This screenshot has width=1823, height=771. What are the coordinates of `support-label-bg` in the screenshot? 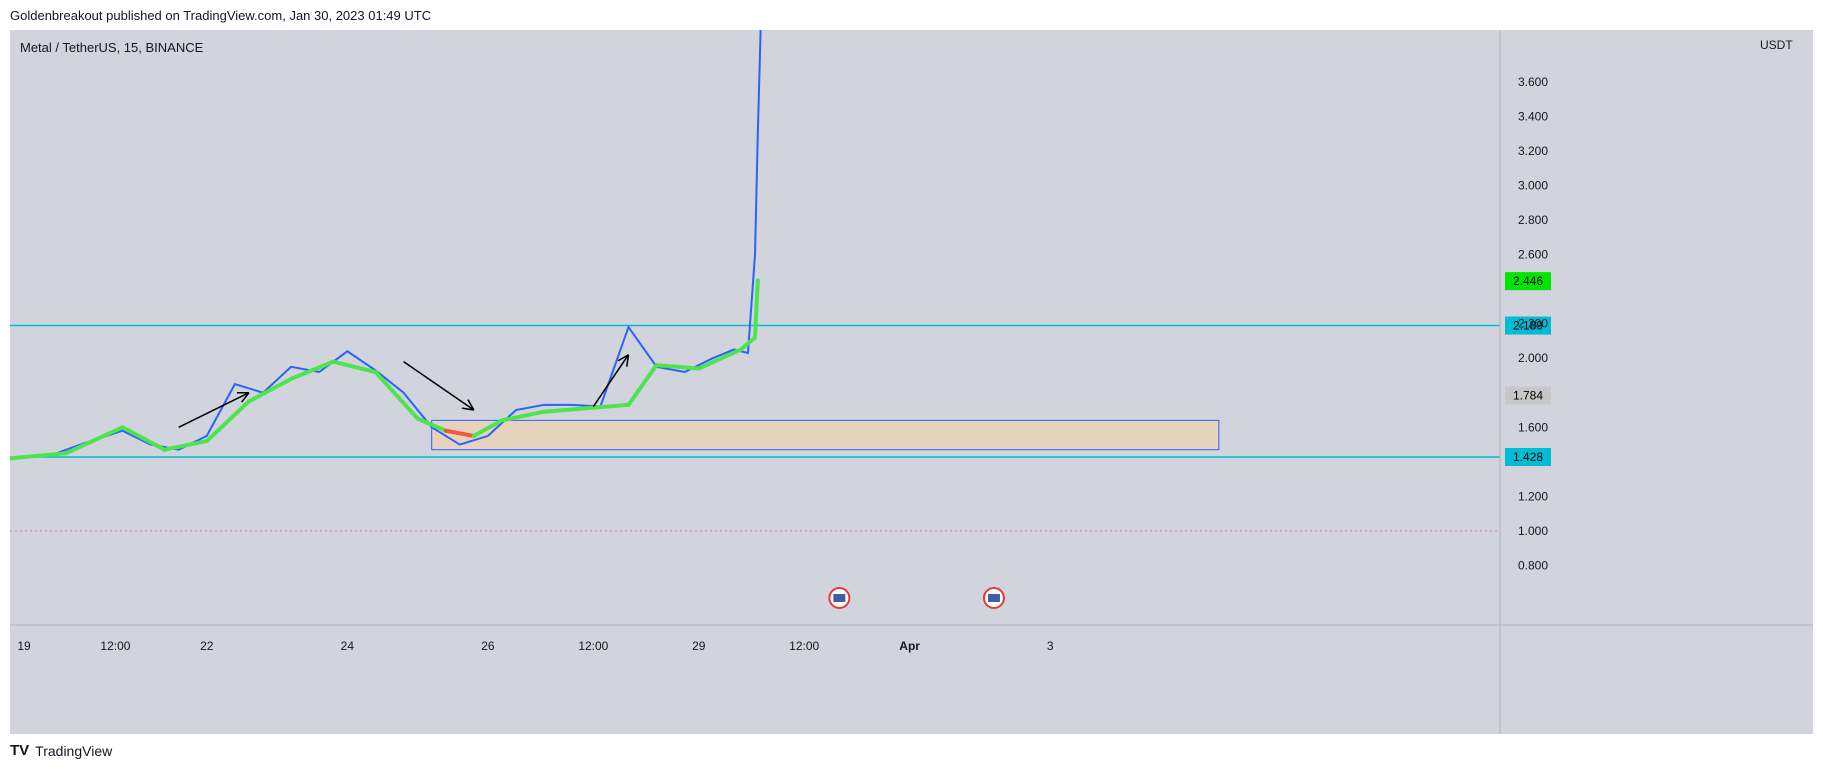 It's located at (1528, 456).